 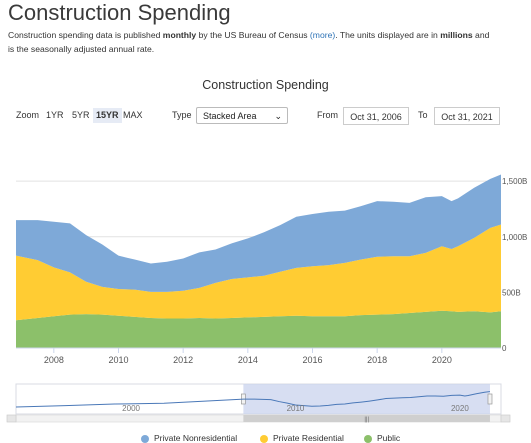 What do you see at coordinates (182, 115) in the screenshot?
I see `type-label: Type` at bounding box center [182, 115].